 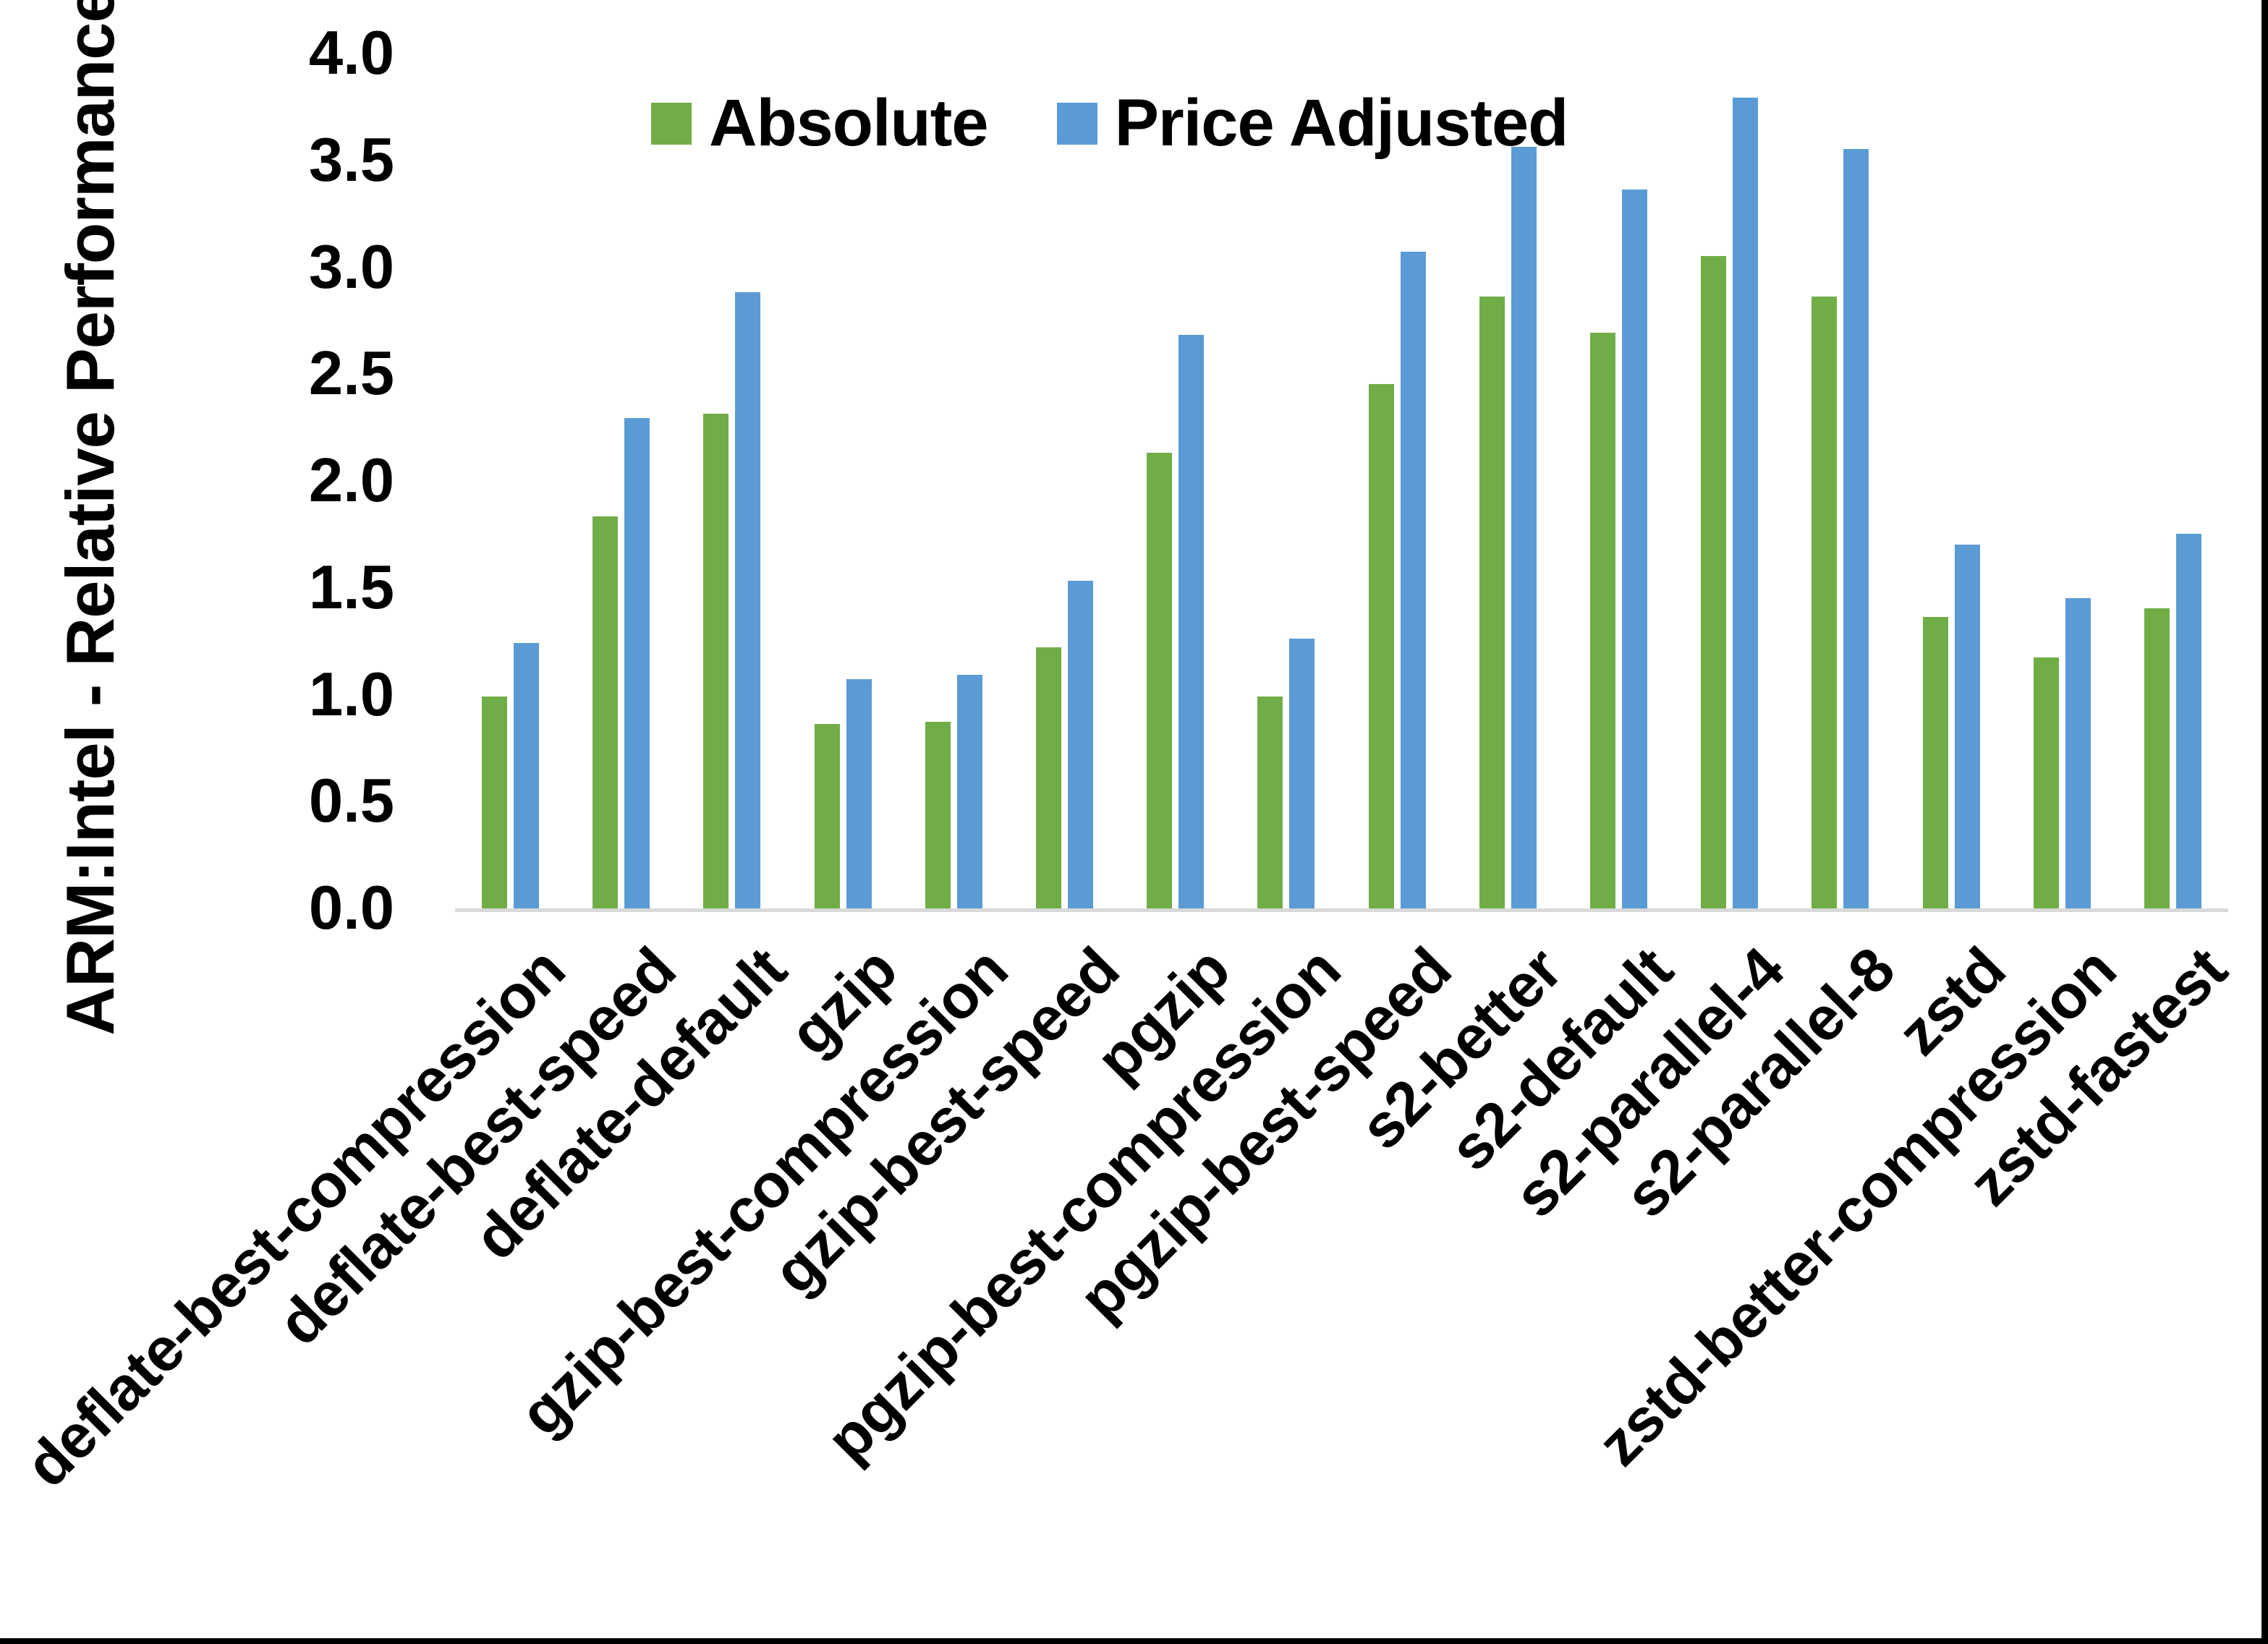 I want to click on y-tick-label: 3.5, so click(x=351, y=160).